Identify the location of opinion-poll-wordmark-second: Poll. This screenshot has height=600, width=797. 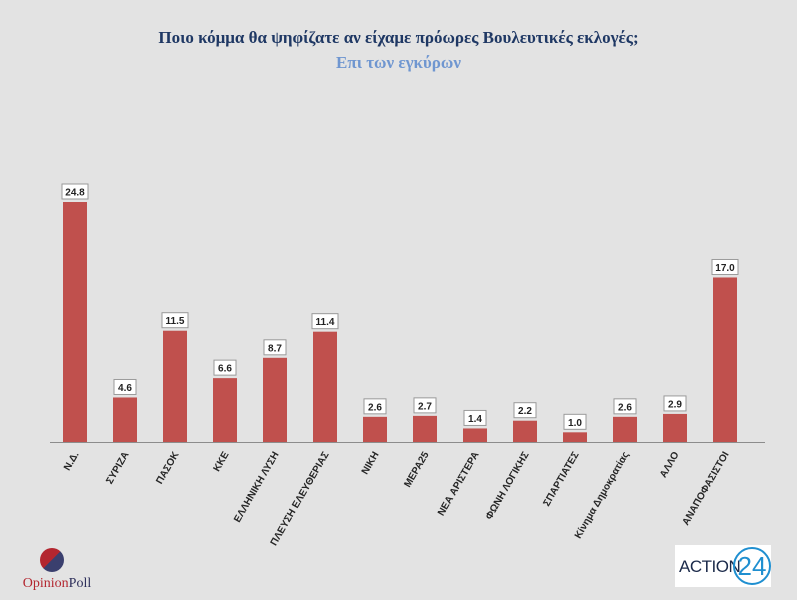
(80, 583).